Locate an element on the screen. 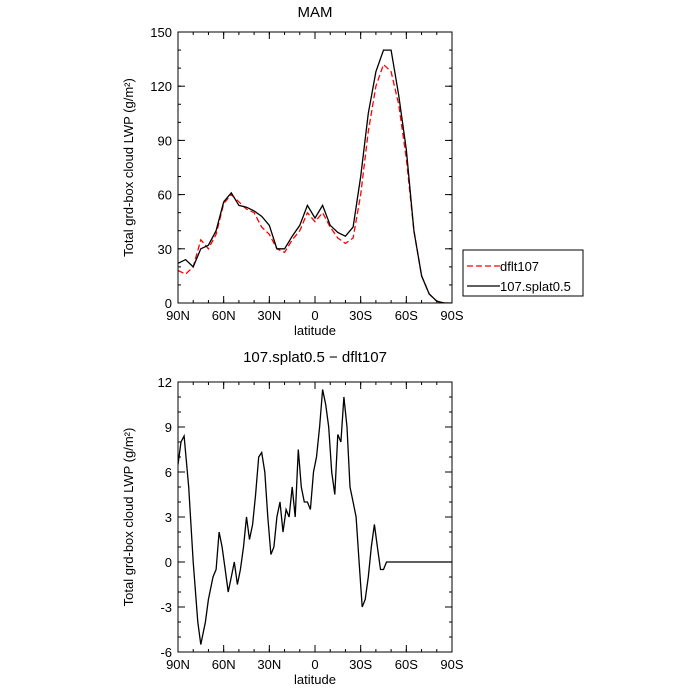 This screenshot has height=700, width=700. y-tick-label: 9 is located at coordinates (168, 427).